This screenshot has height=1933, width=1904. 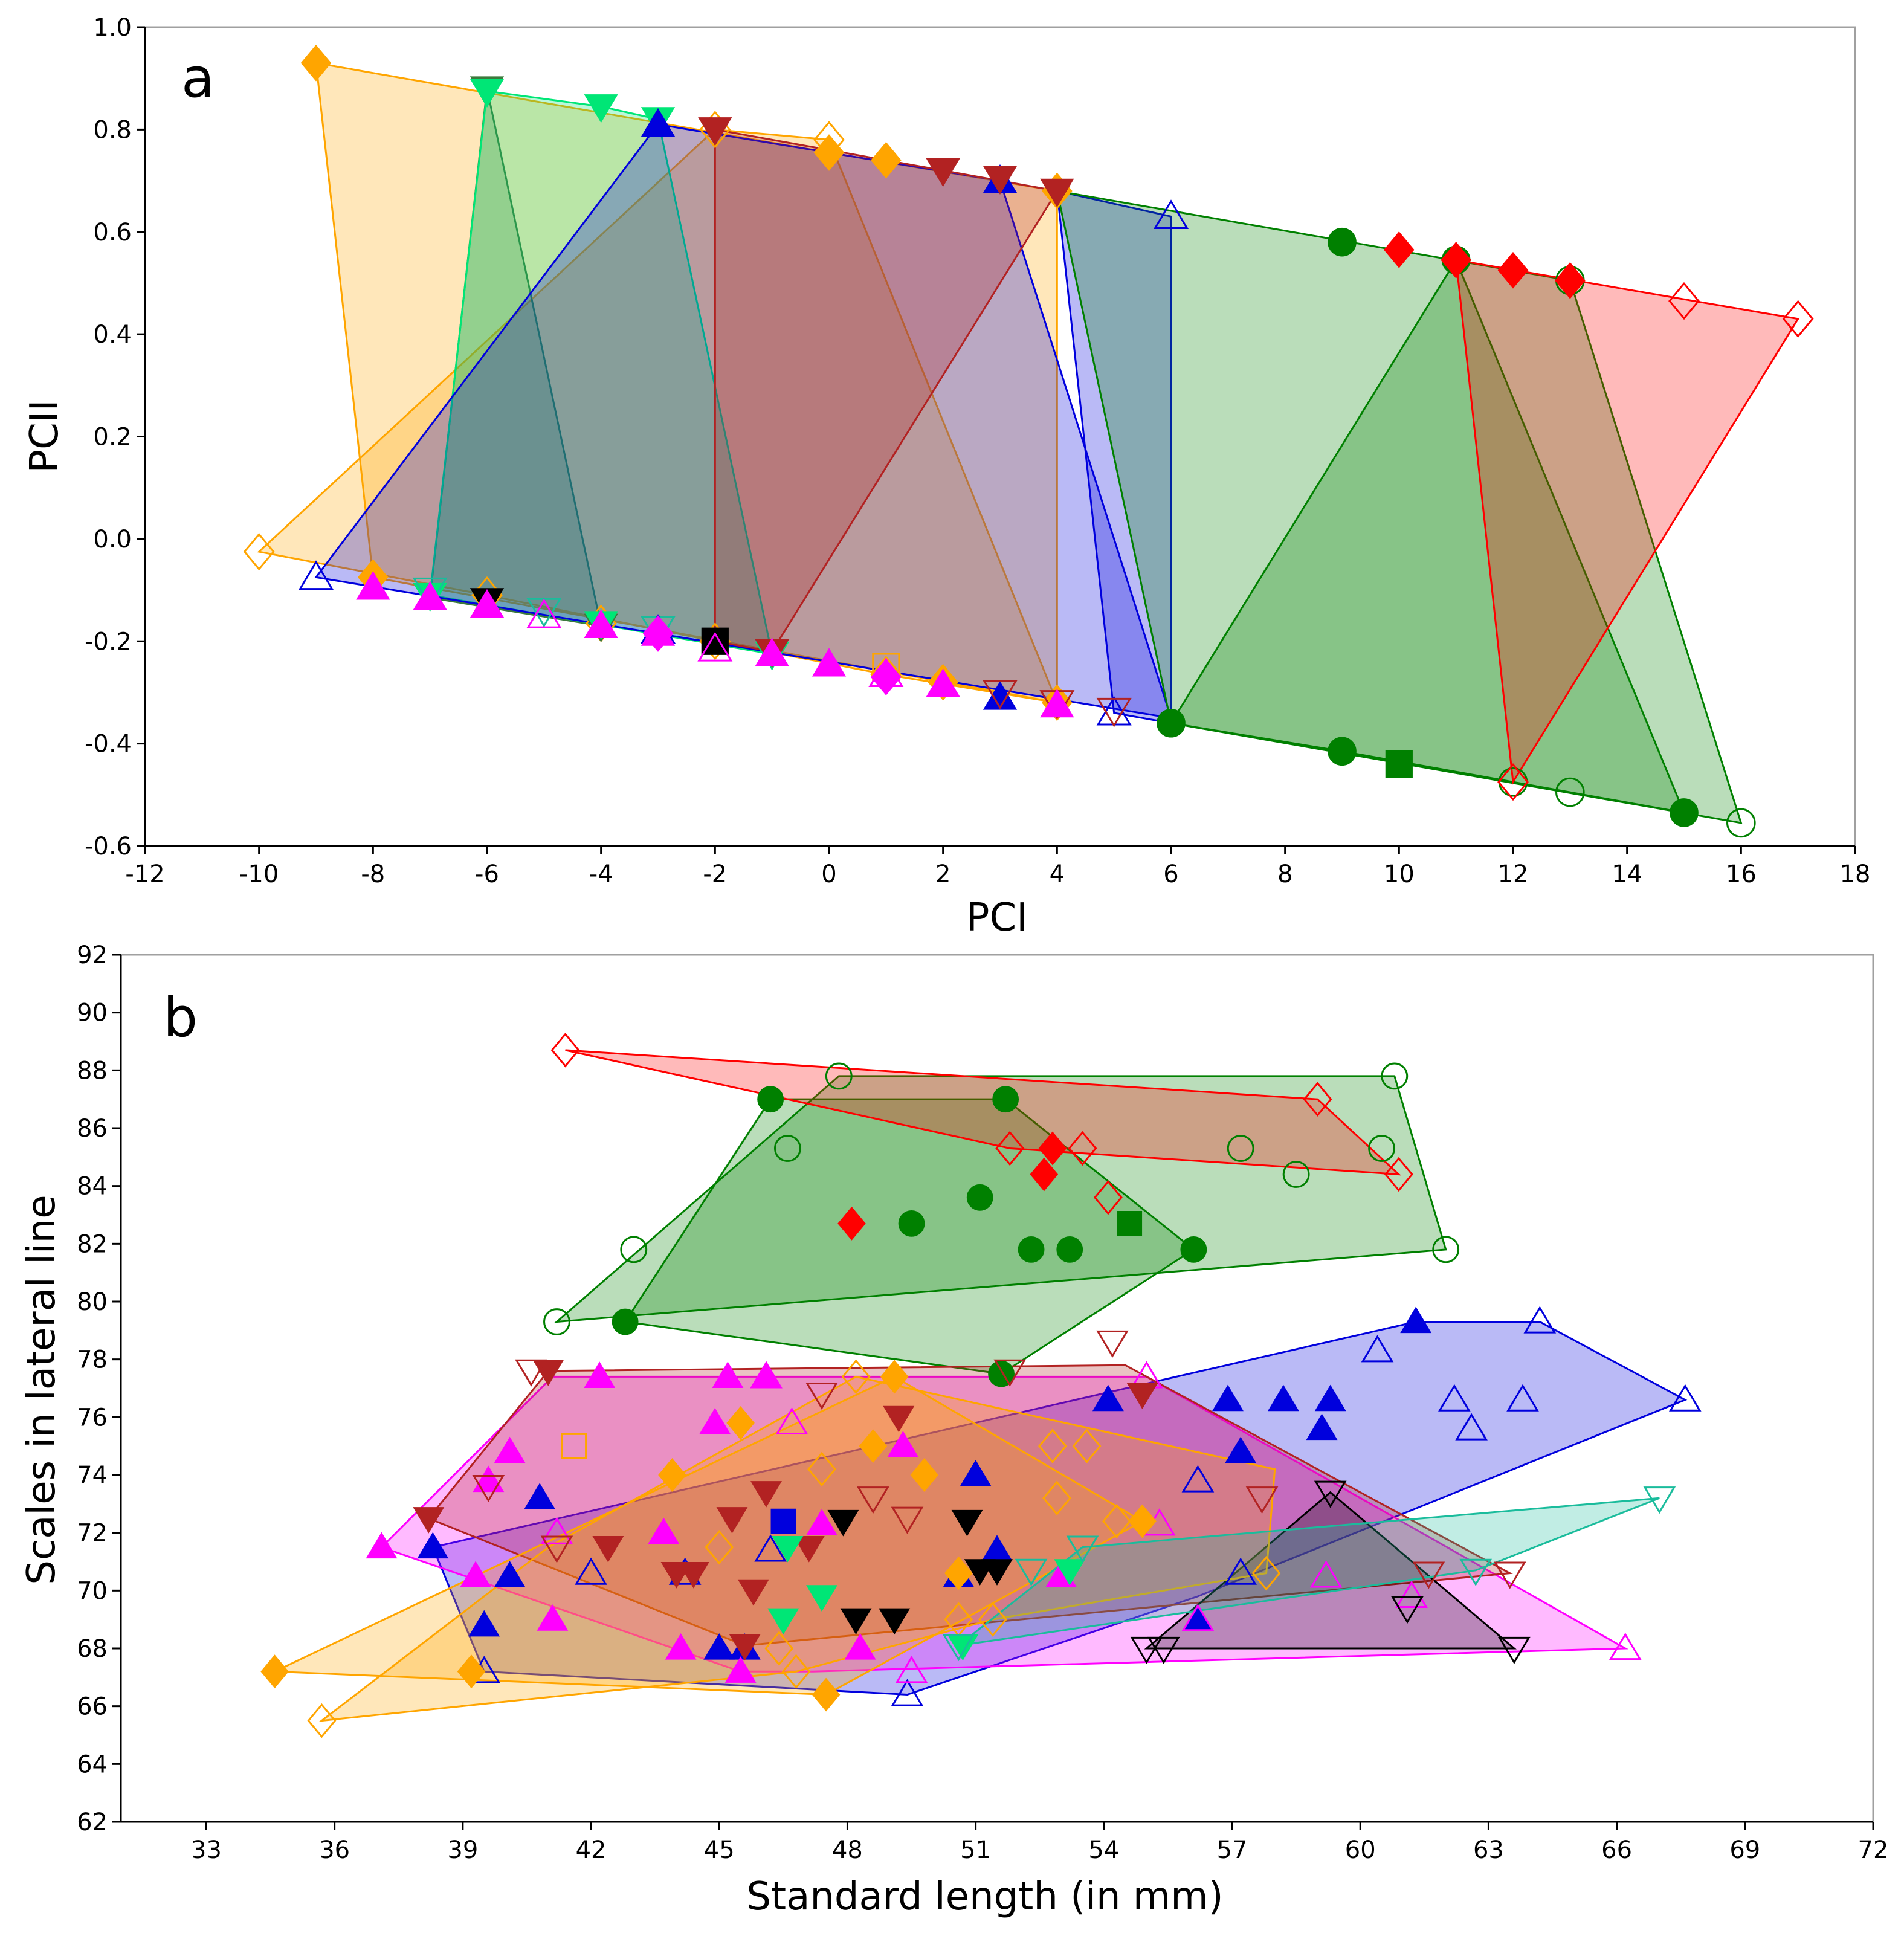 What do you see at coordinates (92, 1071) in the screenshot?
I see `y-tick-label: 88` at bounding box center [92, 1071].